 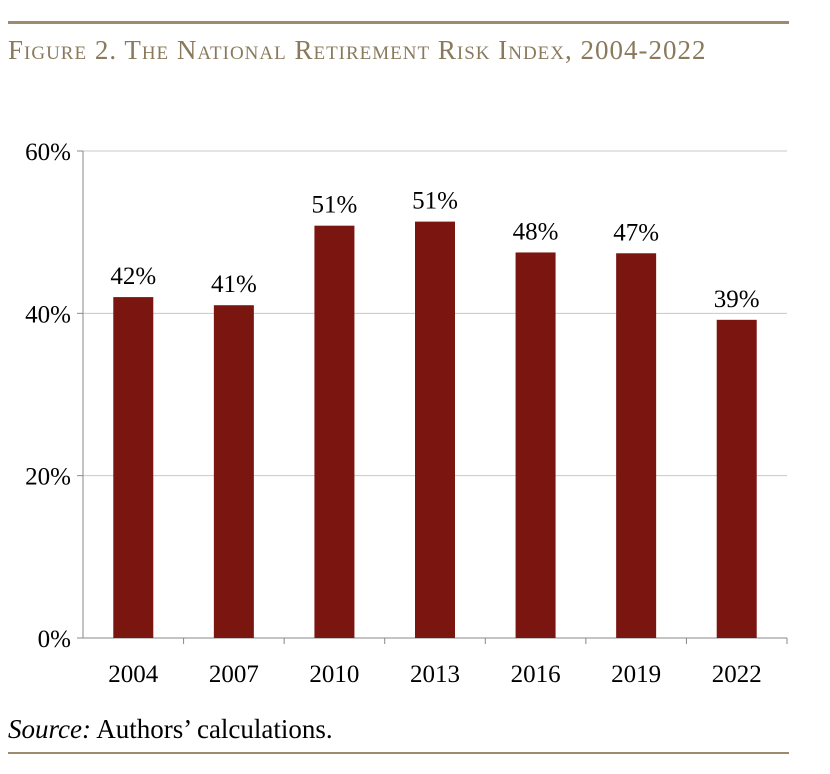 I want to click on bar-2013, so click(x=435, y=430).